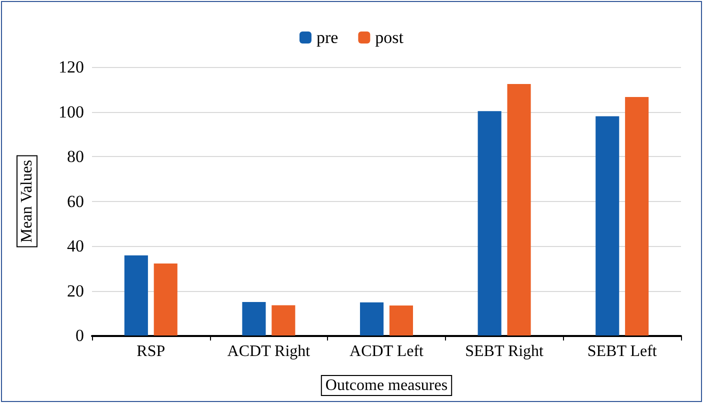 This screenshot has width=703, height=403. I want to click on x-axis-title: Outcome measures, so click(386, 385).